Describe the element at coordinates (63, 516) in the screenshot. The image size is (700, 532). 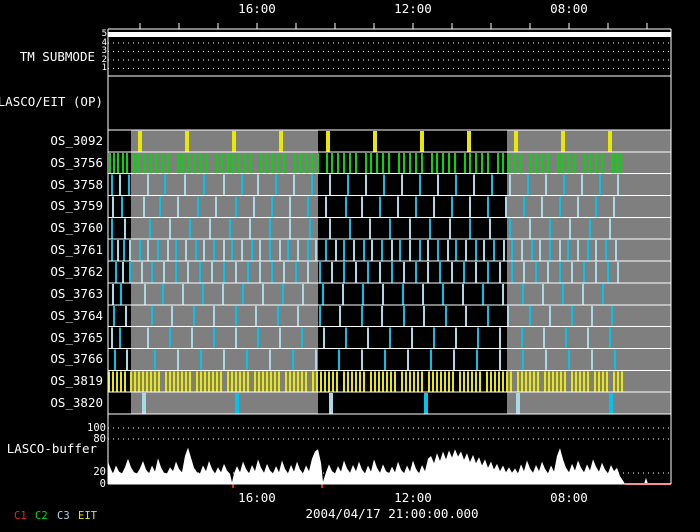
I see `legend-item-c3: C3` at that location.